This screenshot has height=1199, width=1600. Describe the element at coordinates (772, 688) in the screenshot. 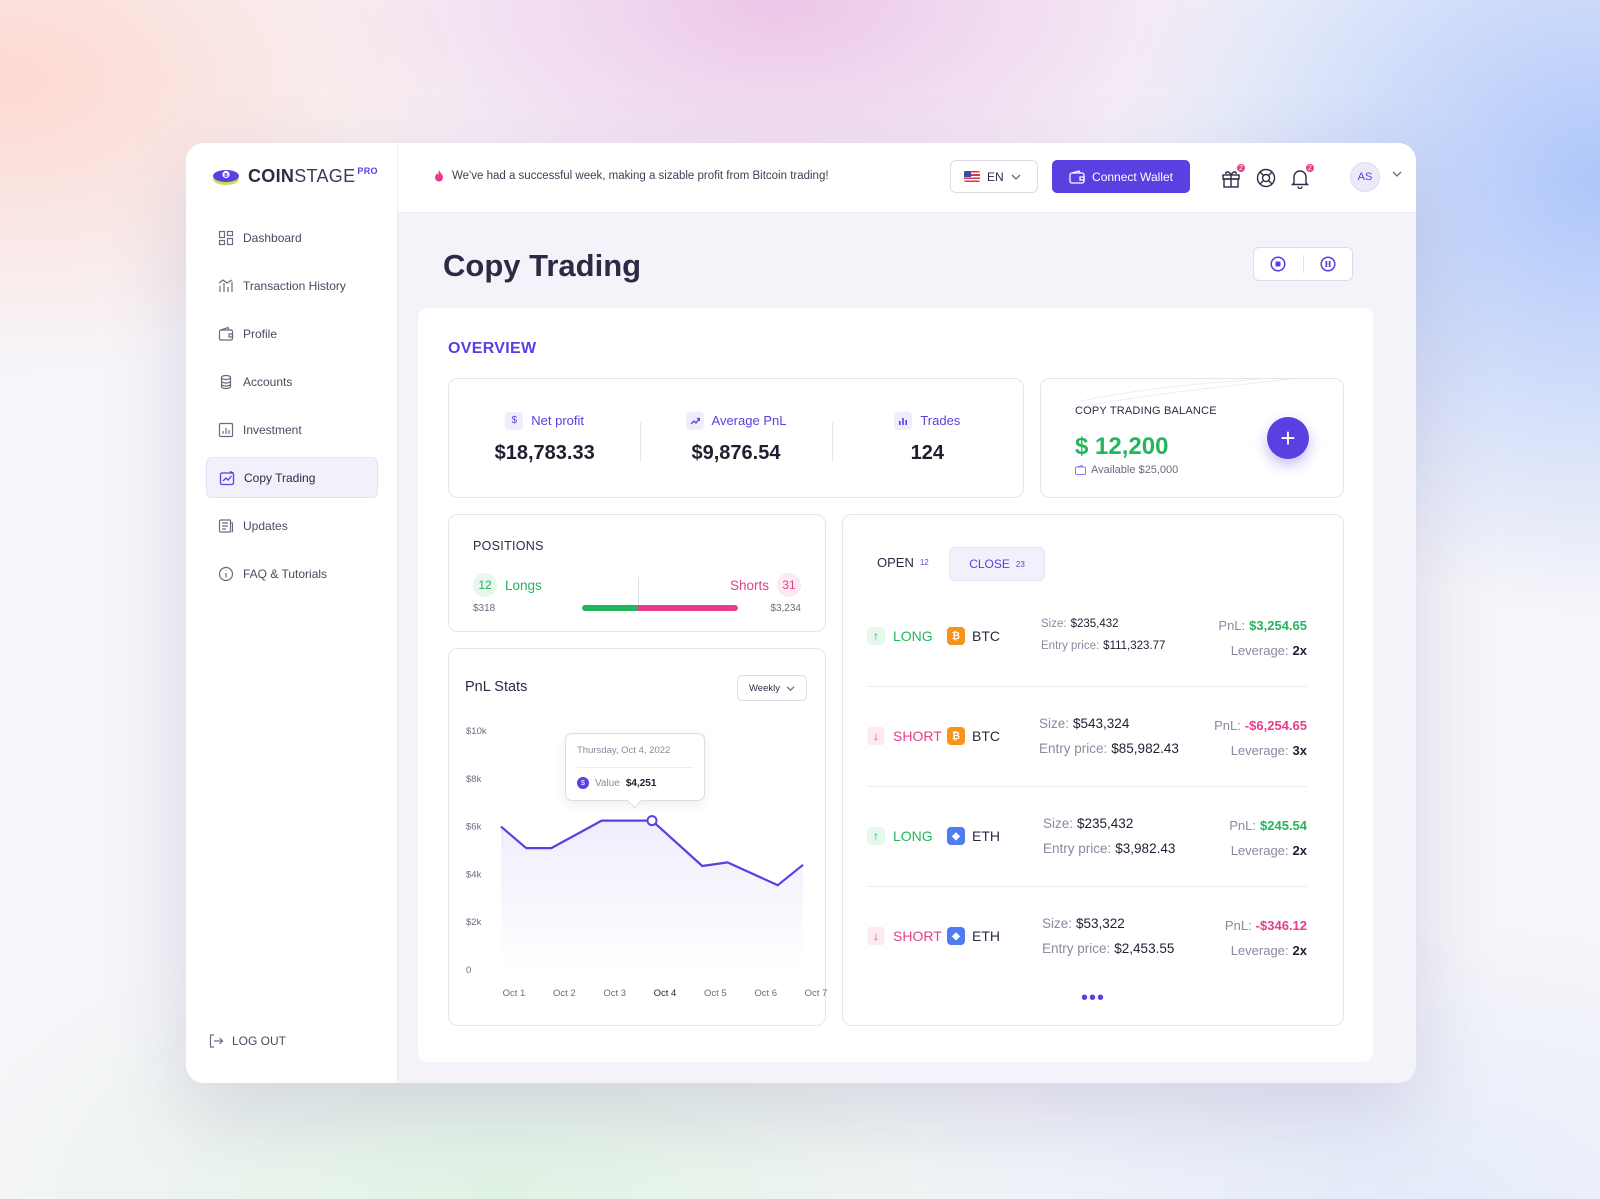

I see `period-select: Weekly` at that location.